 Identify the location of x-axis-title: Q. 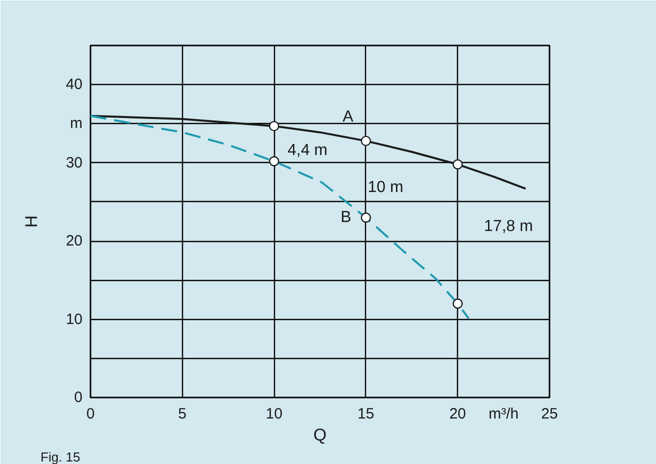
(320, 435).